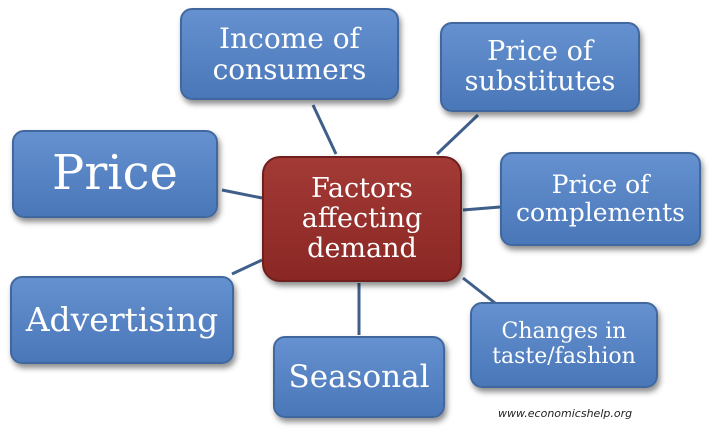 This screenshot has width=709, height=428. I want to click on factor-price: Price, so click(115, 174).